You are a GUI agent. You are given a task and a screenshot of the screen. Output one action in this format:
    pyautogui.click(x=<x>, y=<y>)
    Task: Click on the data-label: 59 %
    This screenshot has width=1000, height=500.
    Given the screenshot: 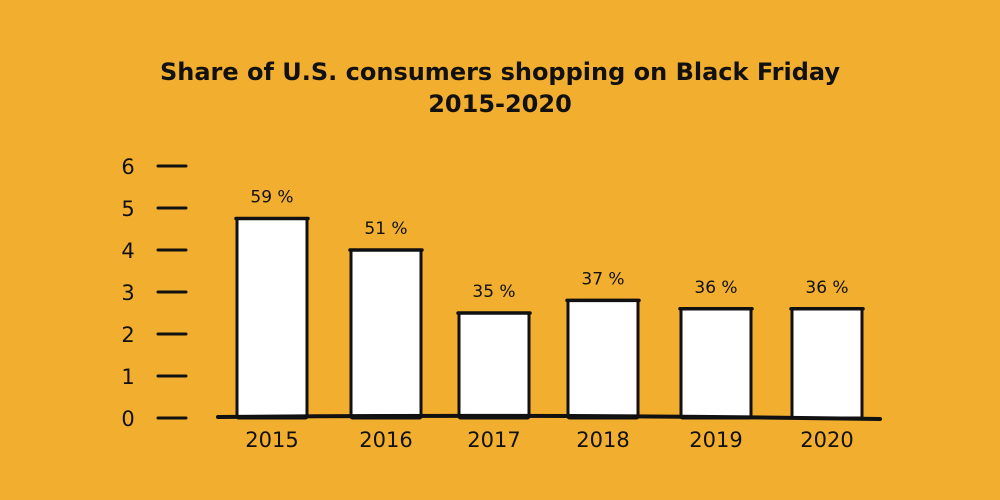 What is the action you would take?
    pyautogui.click(x=271, y=198)
    